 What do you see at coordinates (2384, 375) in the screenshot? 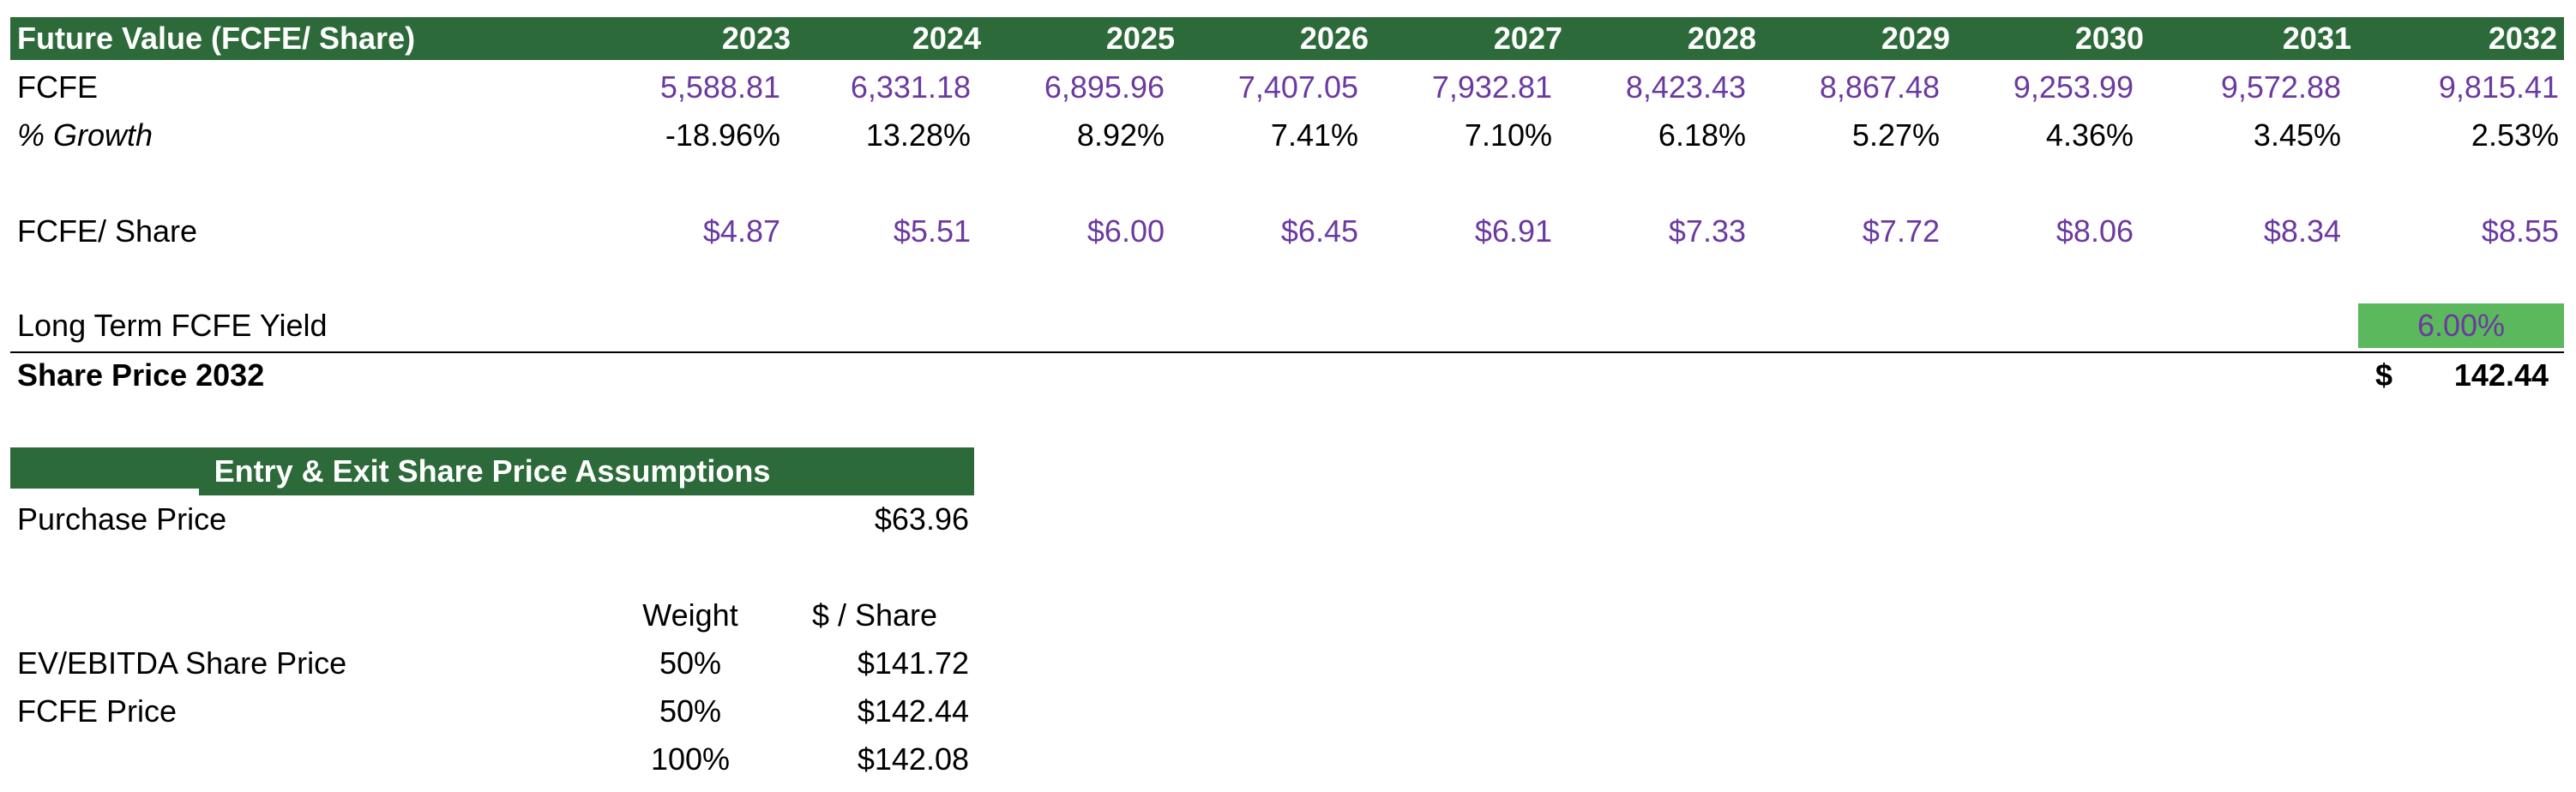
I see `share-price-currency: $` at bounding box center [2384, 375].